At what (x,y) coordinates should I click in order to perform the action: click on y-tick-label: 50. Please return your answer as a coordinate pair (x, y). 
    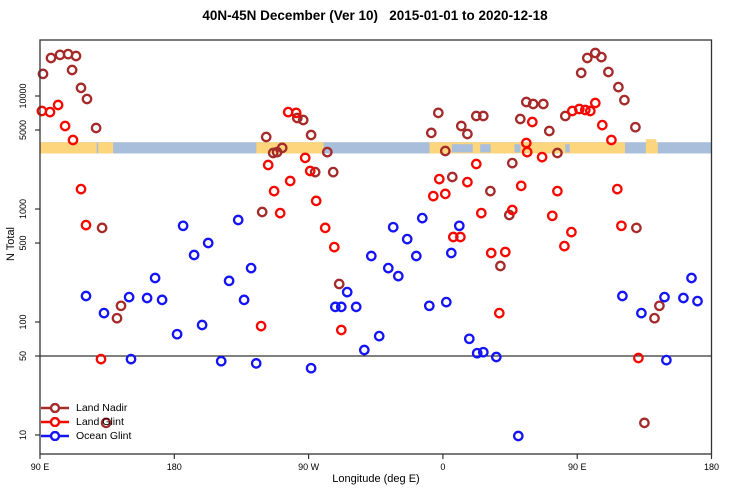
    Looking at the image, I should click on (23, 356).